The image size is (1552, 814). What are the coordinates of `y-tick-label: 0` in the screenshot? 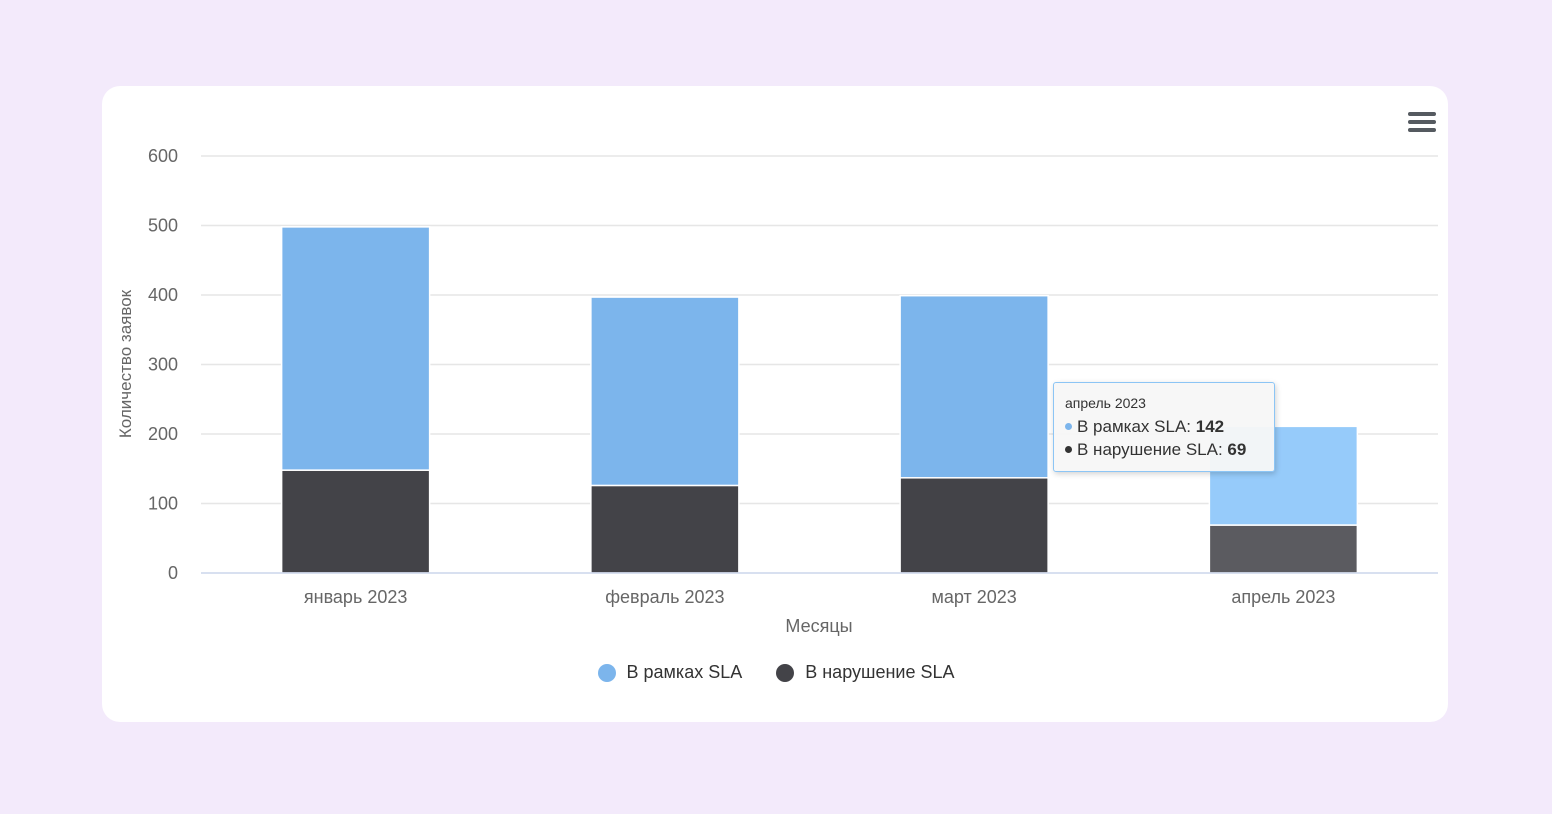 It's located at (173, 573).